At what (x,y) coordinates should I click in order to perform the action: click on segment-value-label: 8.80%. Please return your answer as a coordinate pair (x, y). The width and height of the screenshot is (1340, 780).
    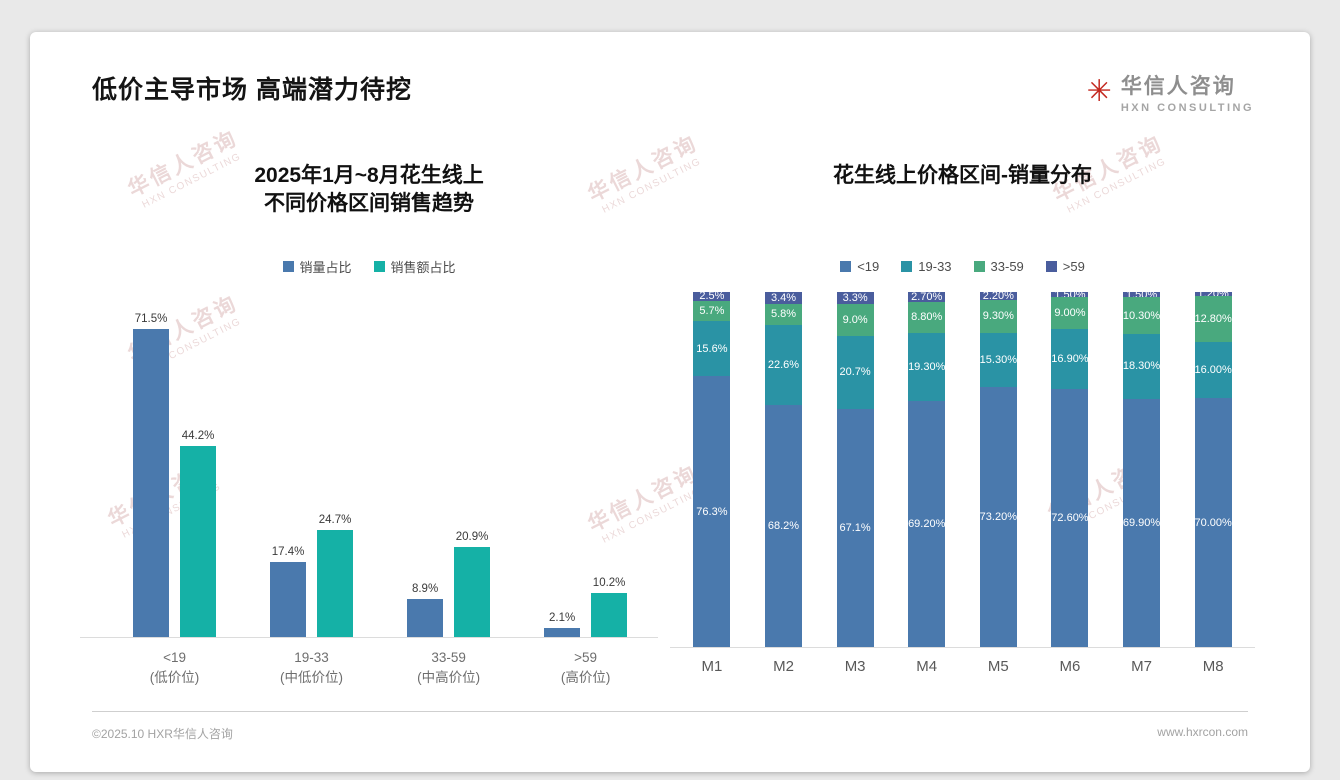
    Looking at the image, I should click on (927, 317).